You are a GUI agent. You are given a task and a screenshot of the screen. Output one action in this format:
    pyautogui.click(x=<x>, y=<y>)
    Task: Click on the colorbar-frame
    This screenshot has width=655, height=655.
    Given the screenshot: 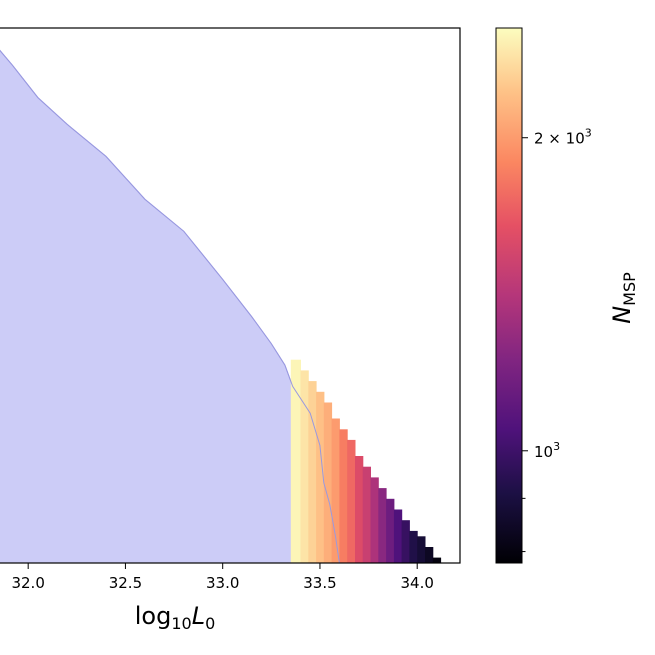 What is the action you would take?
    pyautogui.click(x=509, y=295)
    